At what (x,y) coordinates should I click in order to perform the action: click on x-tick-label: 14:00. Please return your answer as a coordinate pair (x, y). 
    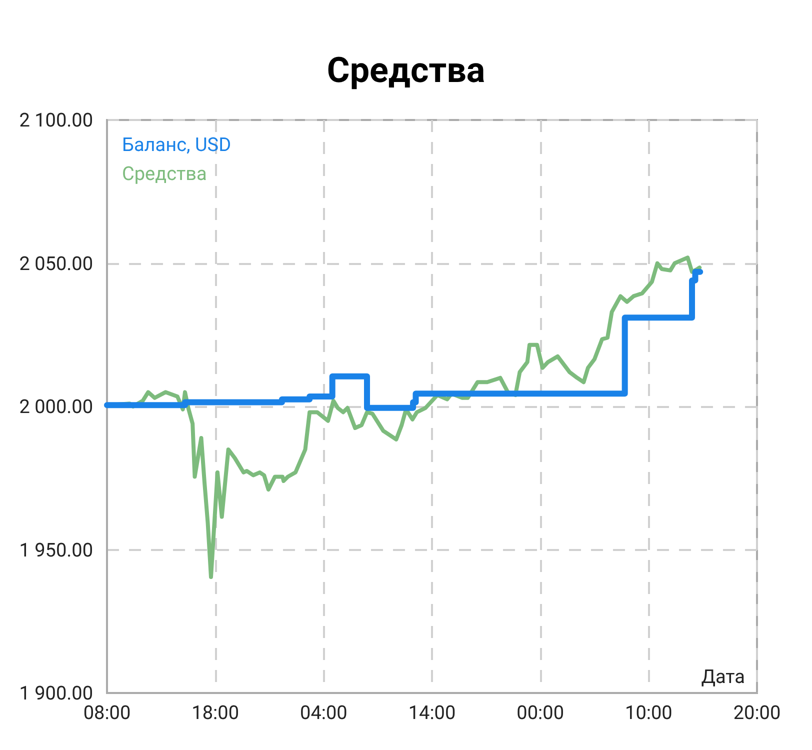
    Looking at the image, I should click on (432, 712).